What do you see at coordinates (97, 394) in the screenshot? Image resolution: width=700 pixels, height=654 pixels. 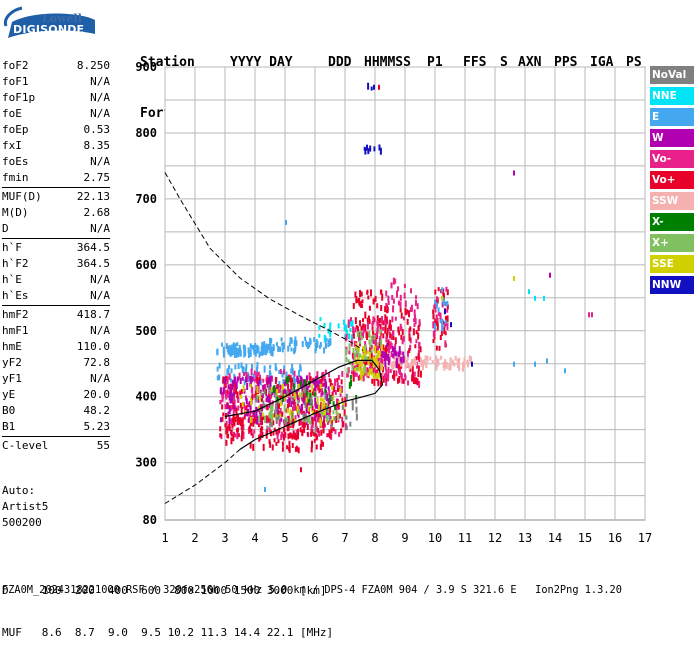 I see `param-value: 20.0` at bounding box center [97, 394].